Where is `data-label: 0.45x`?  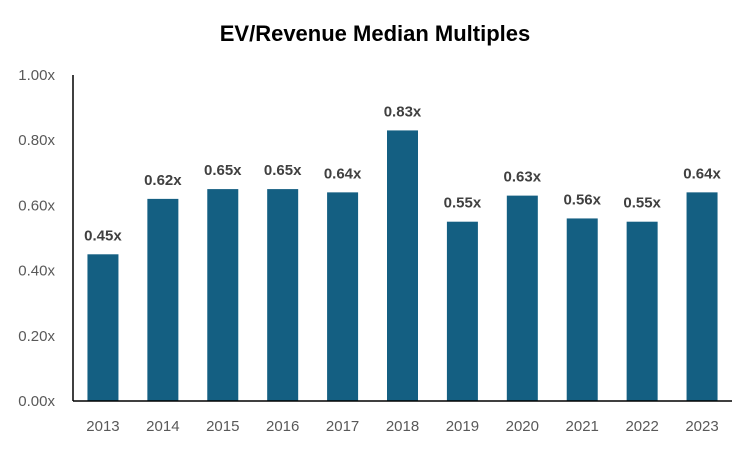 data-label: 0.45x is located at coordinates (103, 235).